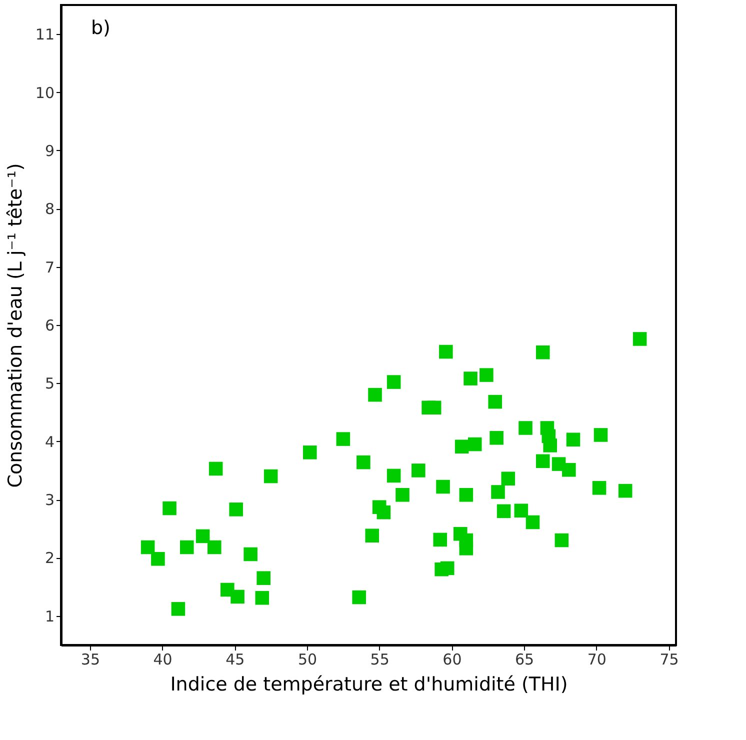  I want to click on x-tick-label: 70, so click(596, 659).